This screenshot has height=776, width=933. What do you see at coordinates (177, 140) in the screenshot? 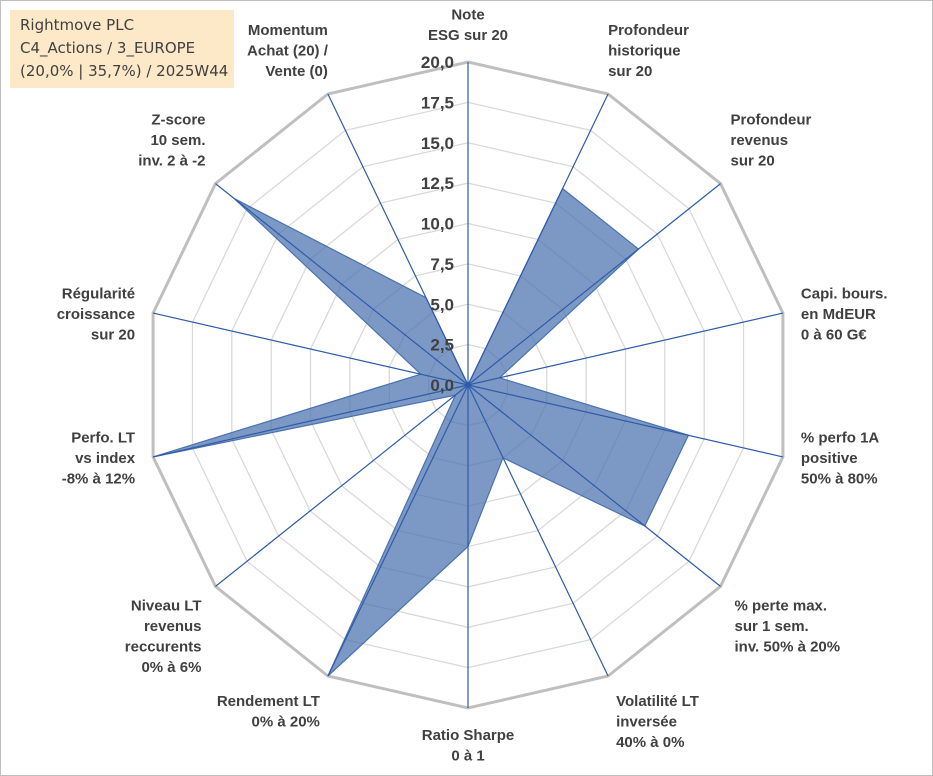
I see `axis-label-line: 10 sem.` at bounding box center [177, 140].